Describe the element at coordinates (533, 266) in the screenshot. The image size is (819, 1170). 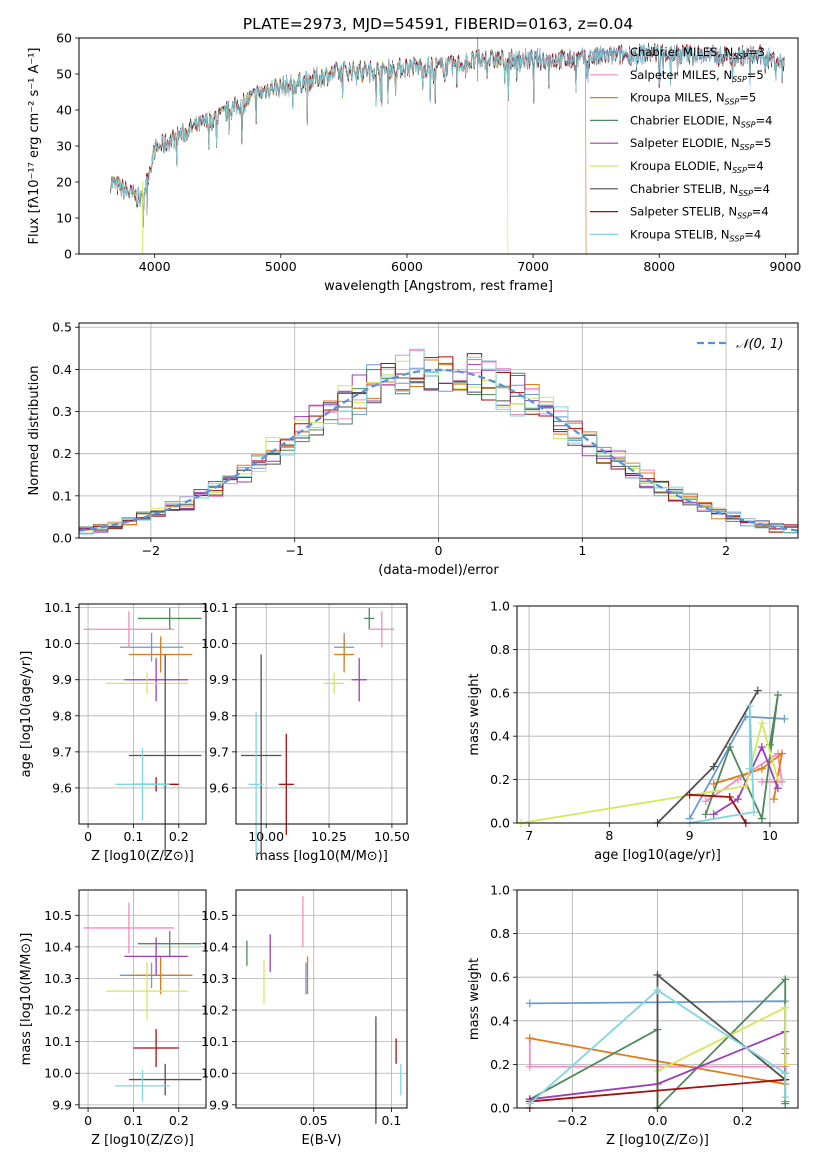
I see `x-tick-label: 7000` at that location.